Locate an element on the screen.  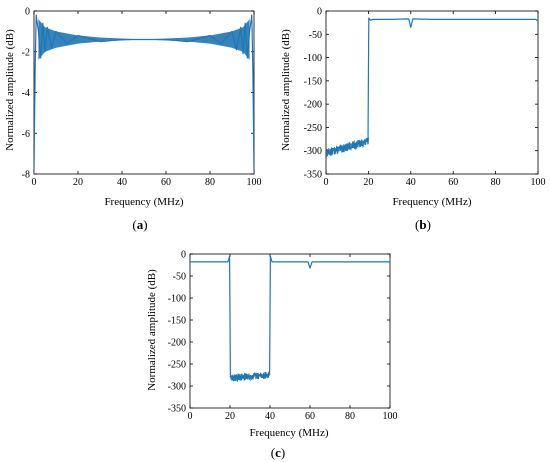
xtick-label-b-2: 40 is located at coordinates (411, 182).